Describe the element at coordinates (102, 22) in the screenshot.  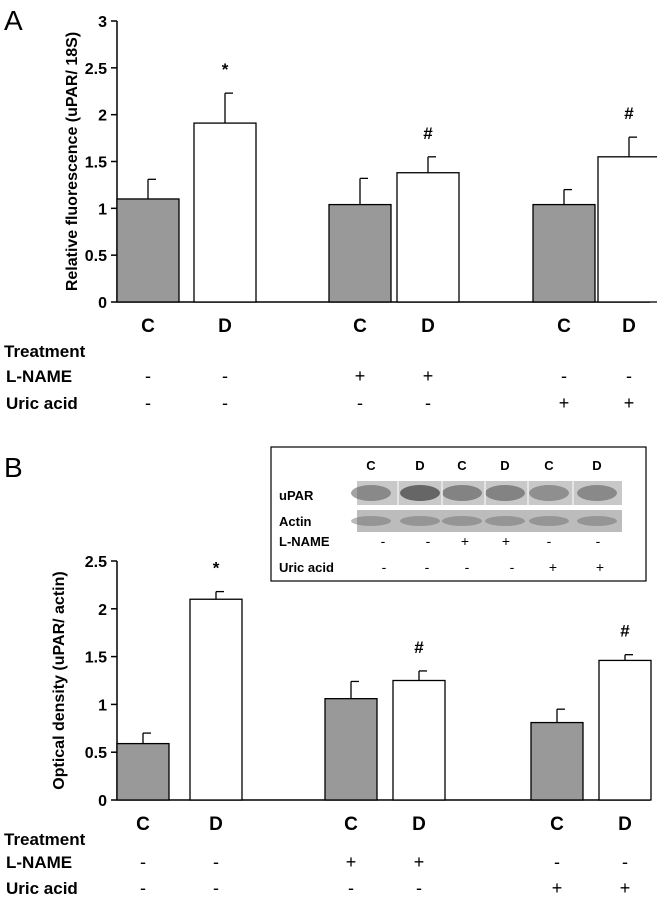
I see `y-tick-label: 3` at that location.